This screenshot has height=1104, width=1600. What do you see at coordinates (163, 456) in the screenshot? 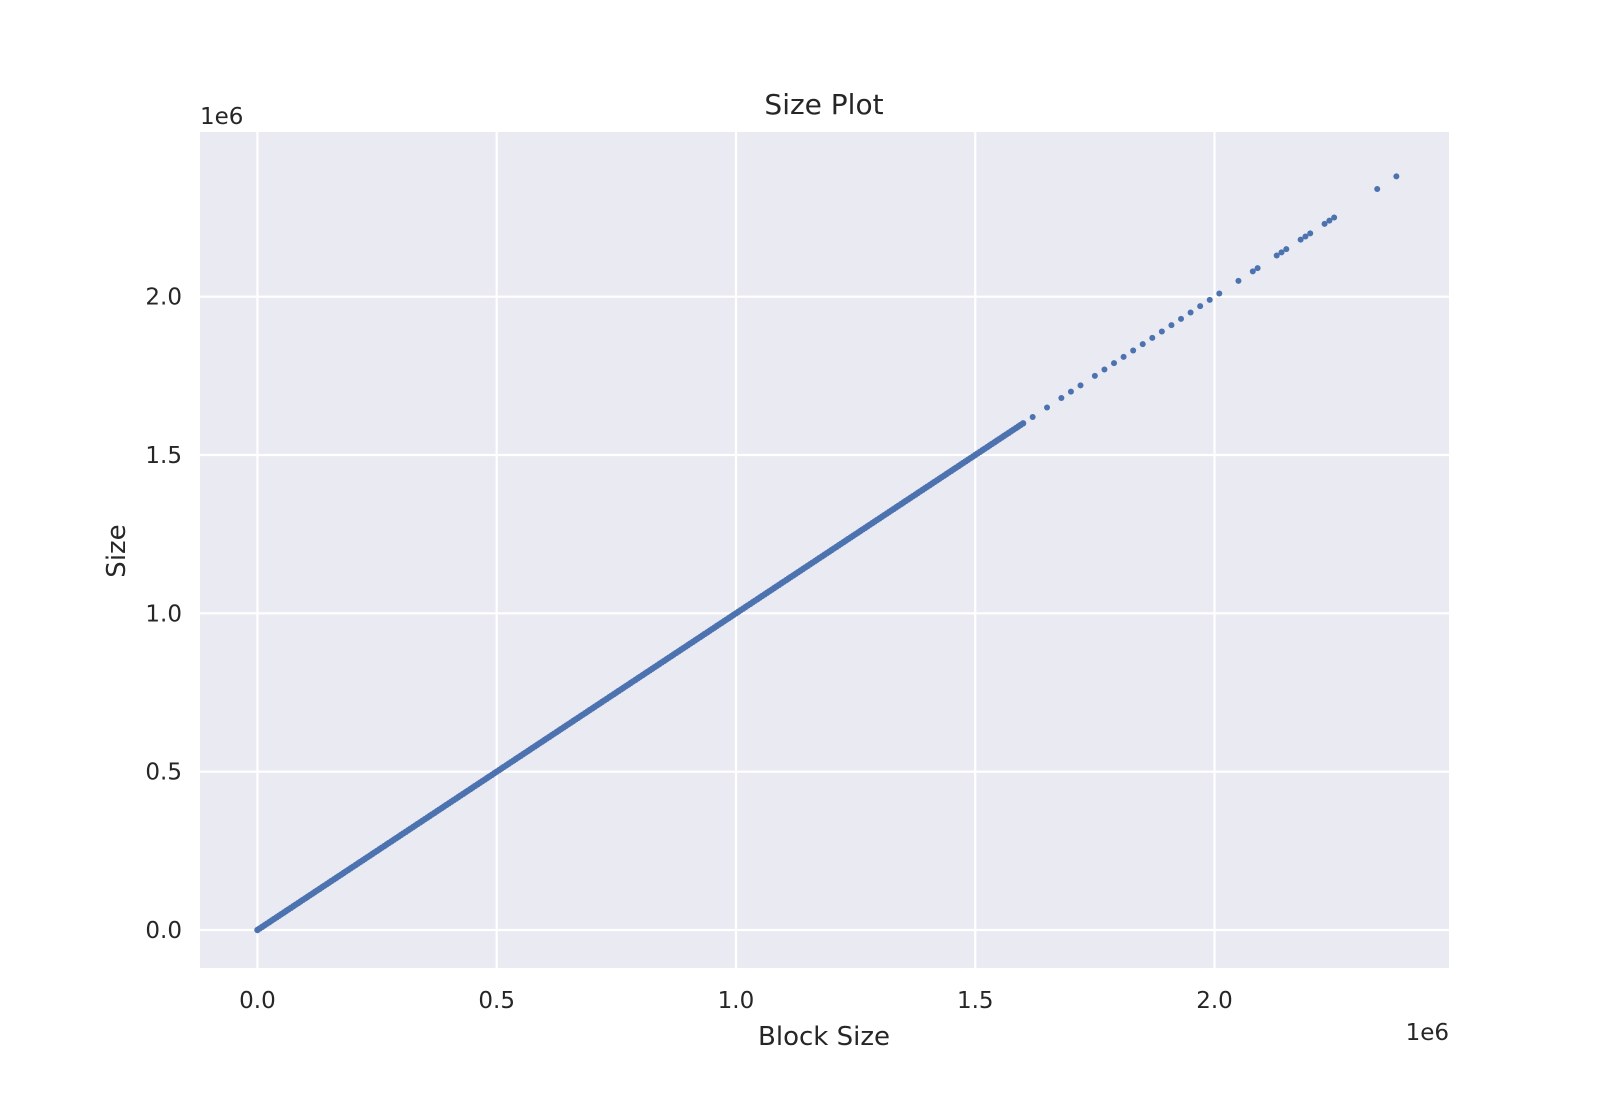
I see `y-tick-label: 1.5` at bounding box center [163, 456].